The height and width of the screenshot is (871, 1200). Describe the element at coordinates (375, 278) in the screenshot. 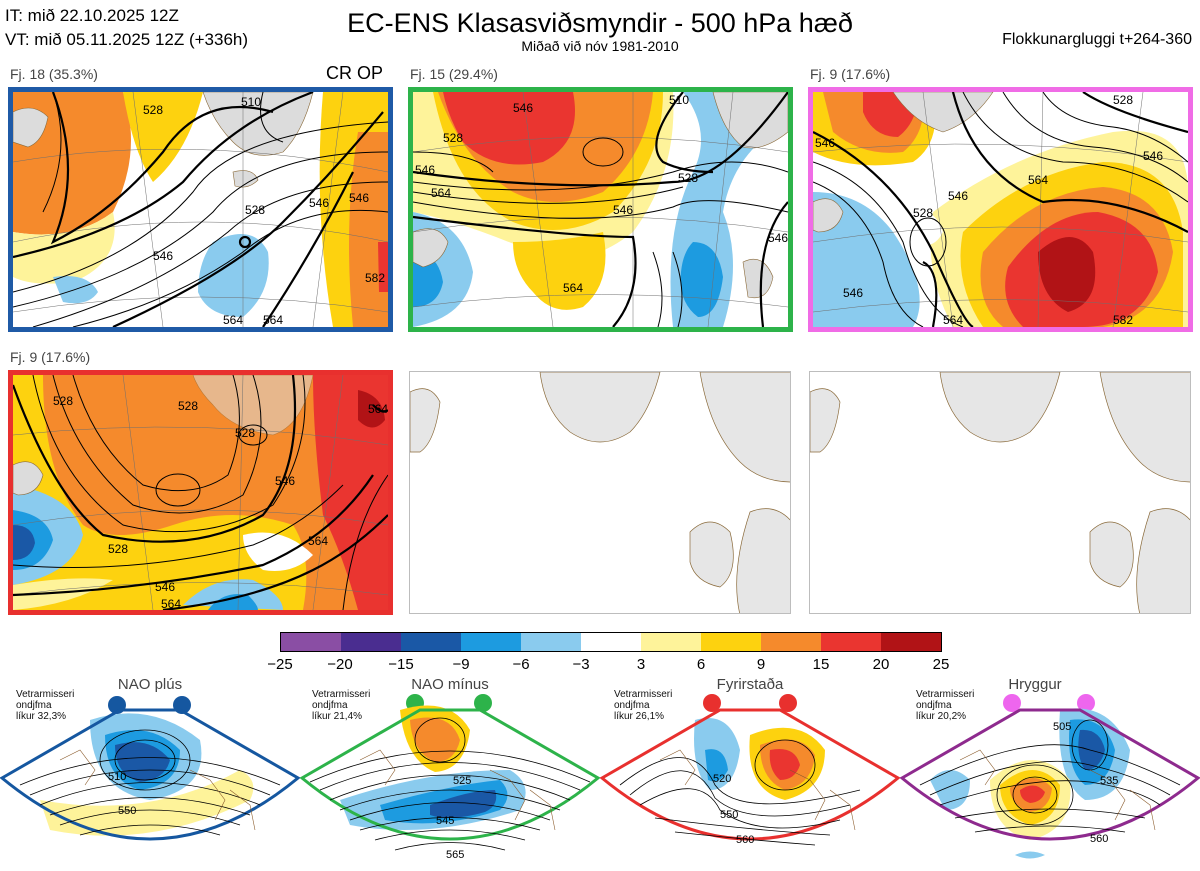

I see `contour-label: 582` at that location.